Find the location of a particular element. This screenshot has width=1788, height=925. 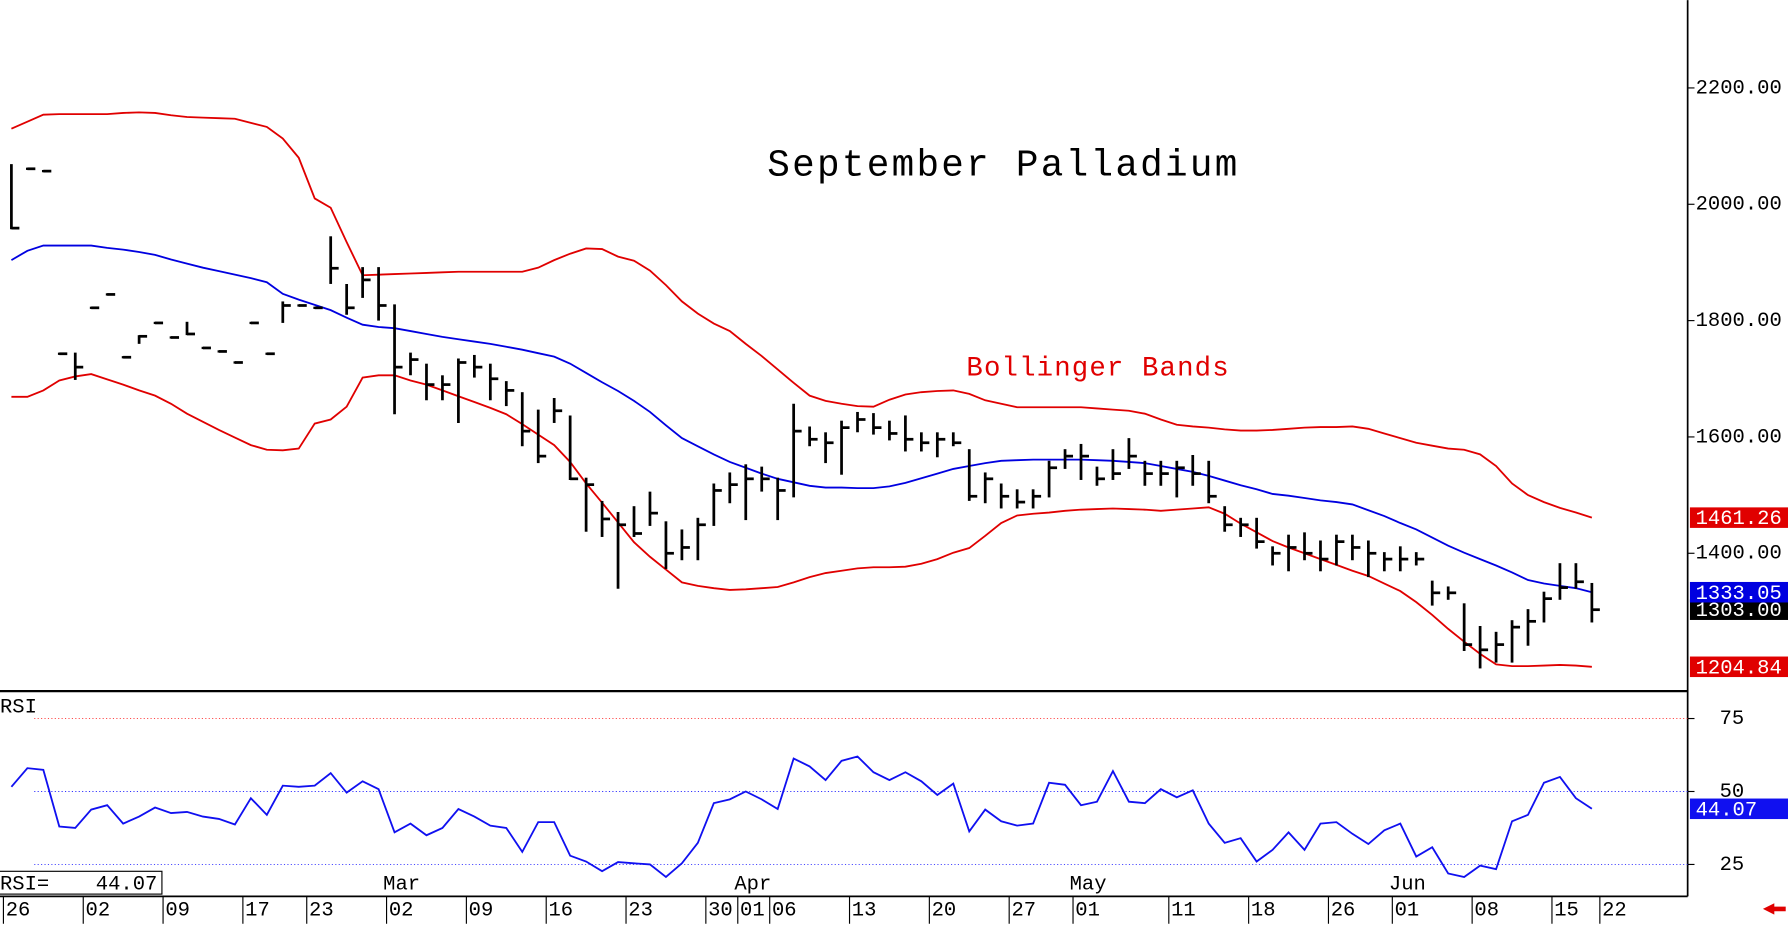

last-value-label: 1204.84 is located at coordinates (1739, 668).